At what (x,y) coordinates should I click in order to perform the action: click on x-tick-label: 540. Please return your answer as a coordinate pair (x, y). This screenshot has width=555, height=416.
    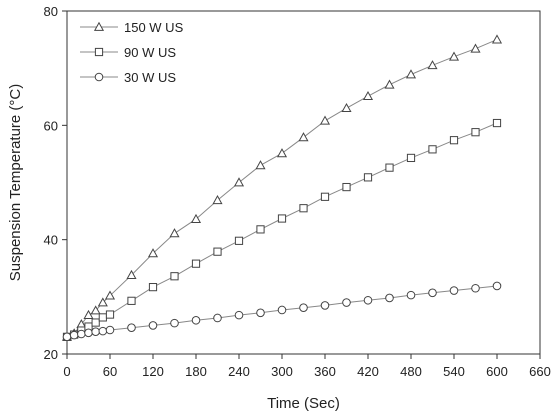
    Looking at the image, I should click on (454, 371).